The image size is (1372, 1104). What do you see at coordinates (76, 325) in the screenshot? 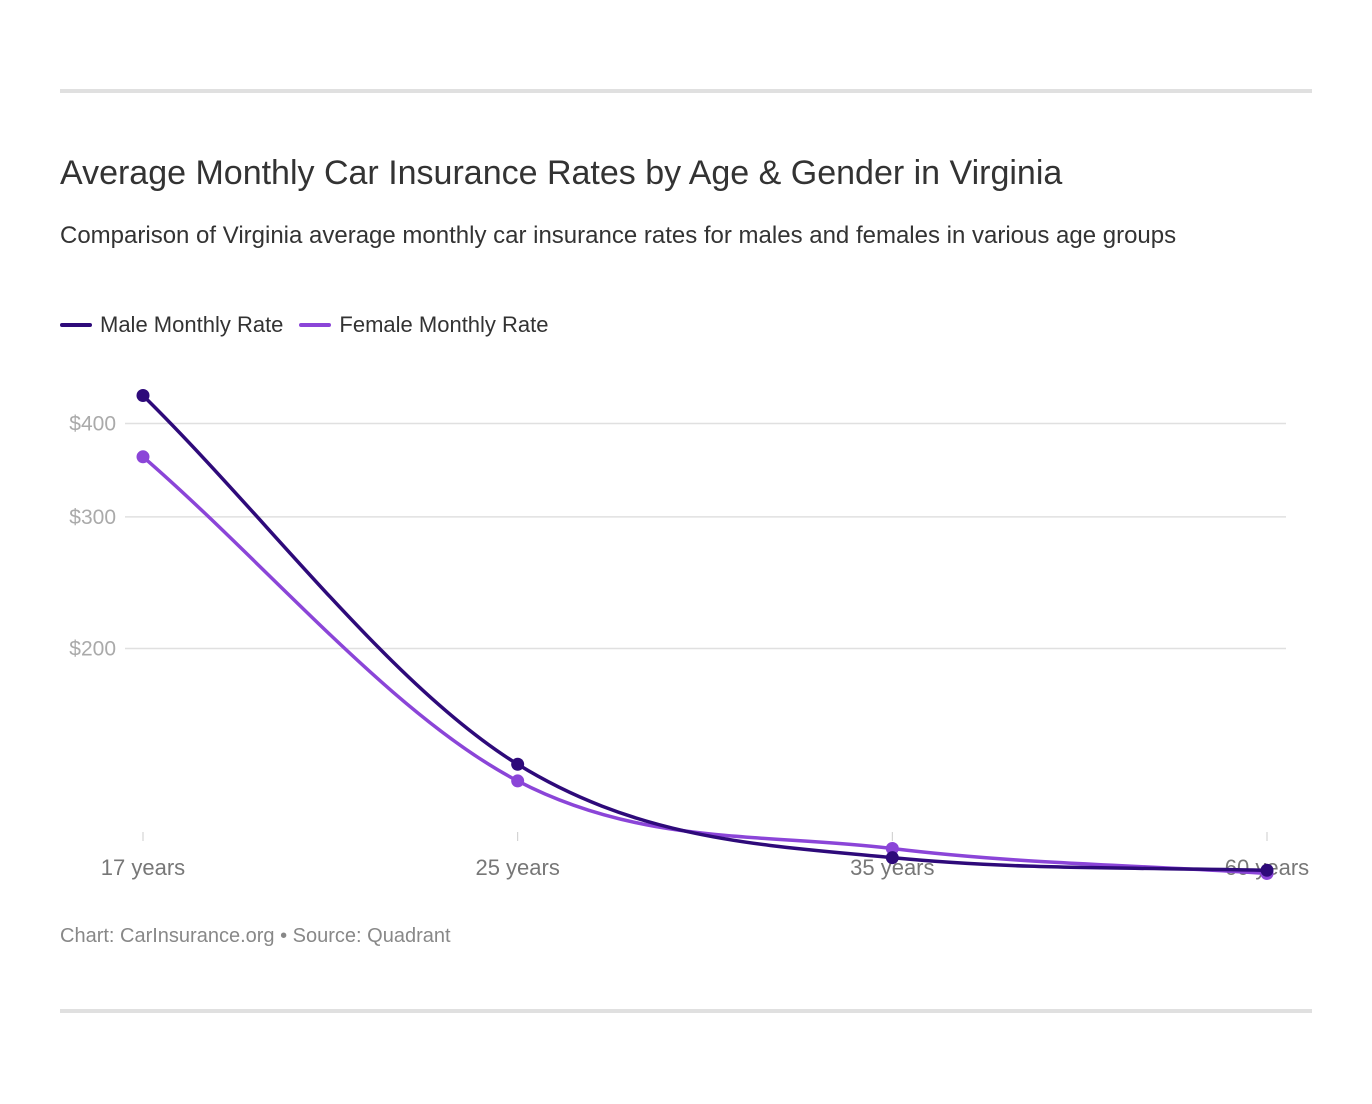
I see `legend-swatch-male` at bounding box center [76, 325].